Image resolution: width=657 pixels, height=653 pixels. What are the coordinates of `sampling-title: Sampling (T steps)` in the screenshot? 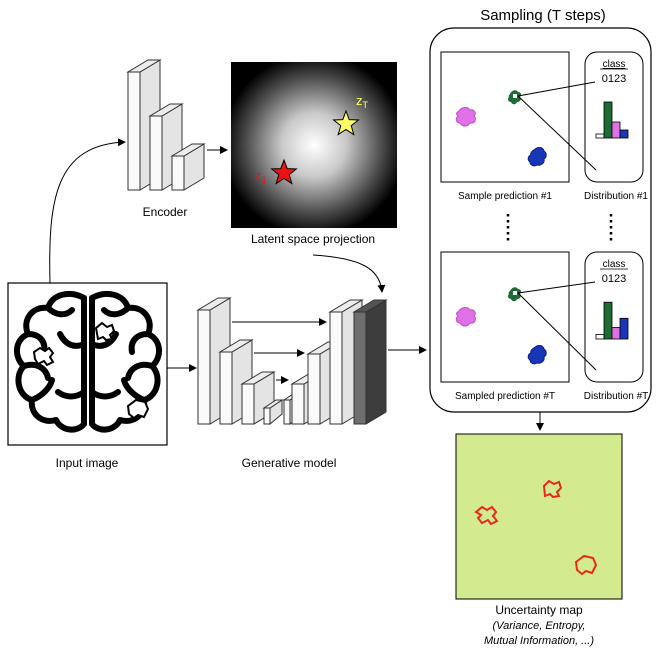 It's located at (543, 15).